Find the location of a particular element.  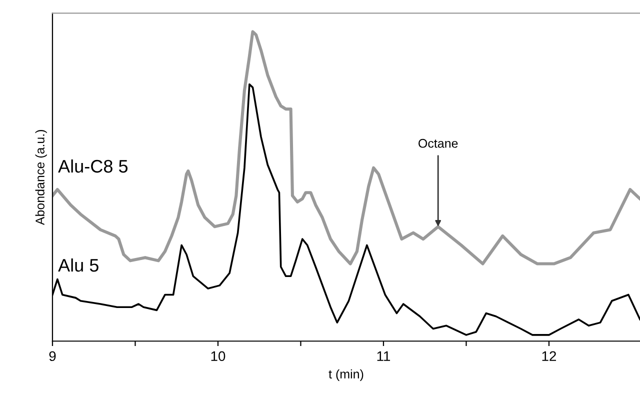

y-axis-title: Abondance (a.u.) is located at coordinates (41, 178).